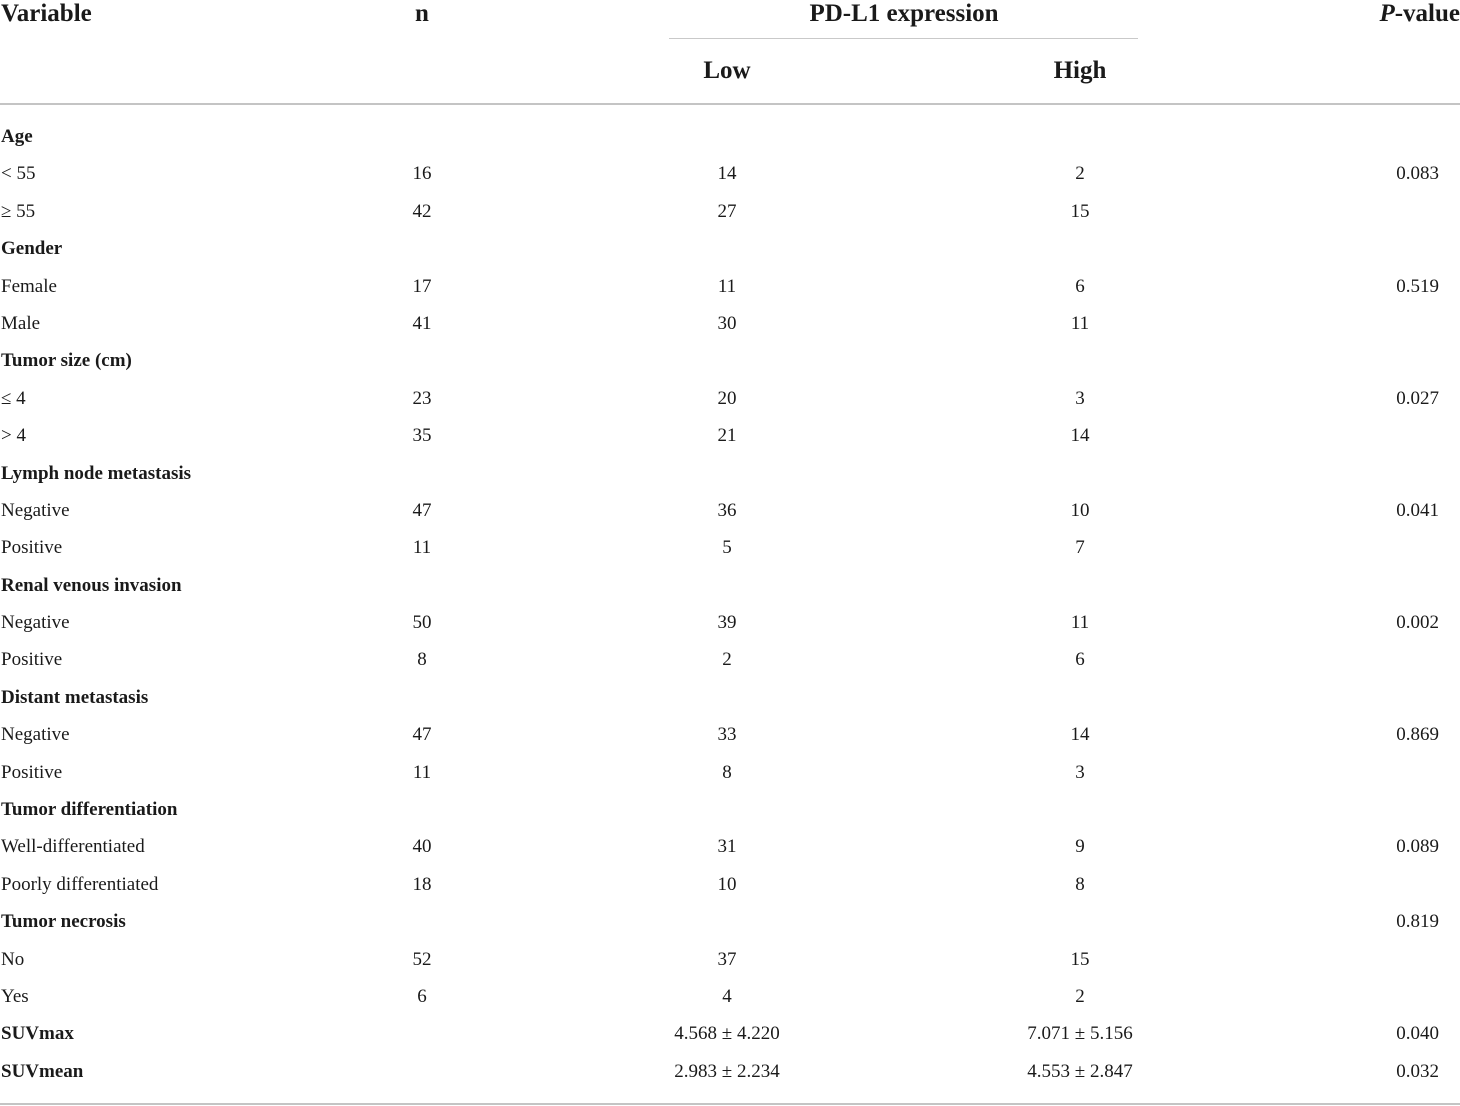 The height and width of the screenshot is (1106, 1460). Describe the element at coordinates (730, 248) in the screenshot. I see `section-row: Gender` at that location.